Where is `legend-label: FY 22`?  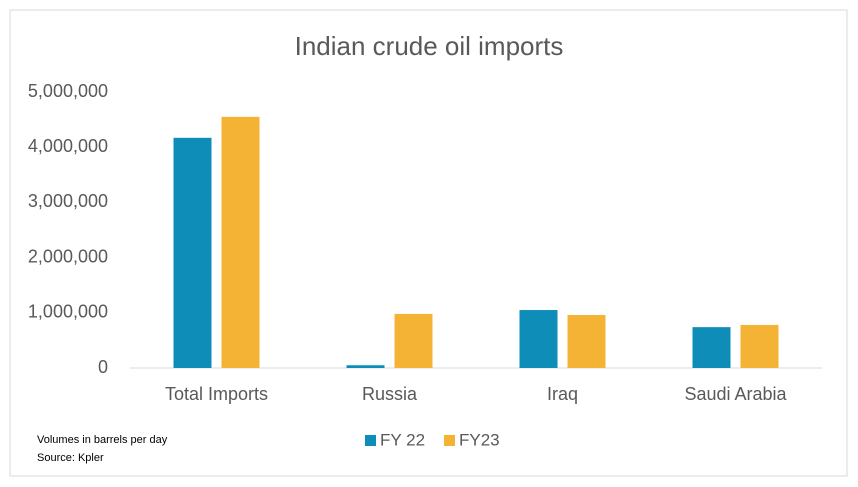 legend-label: FY 22 is located at coordinates (402, 439).